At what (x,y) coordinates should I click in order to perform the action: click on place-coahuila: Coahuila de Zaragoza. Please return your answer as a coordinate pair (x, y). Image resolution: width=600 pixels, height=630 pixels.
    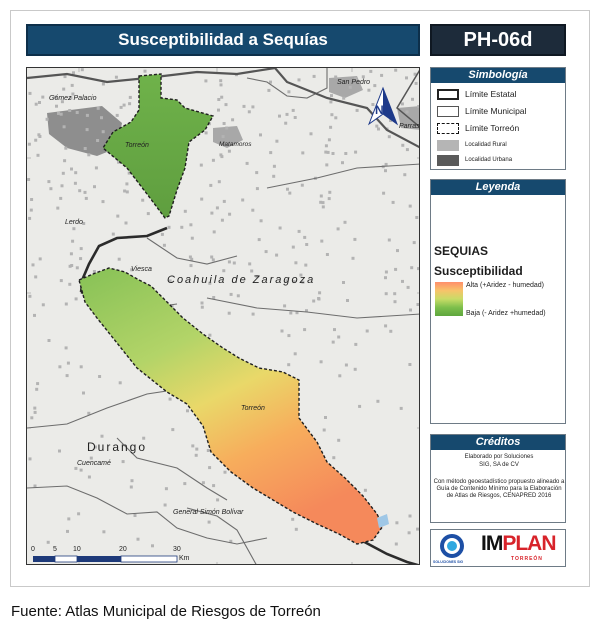
    Looking at the image, I should click on (241, 280).